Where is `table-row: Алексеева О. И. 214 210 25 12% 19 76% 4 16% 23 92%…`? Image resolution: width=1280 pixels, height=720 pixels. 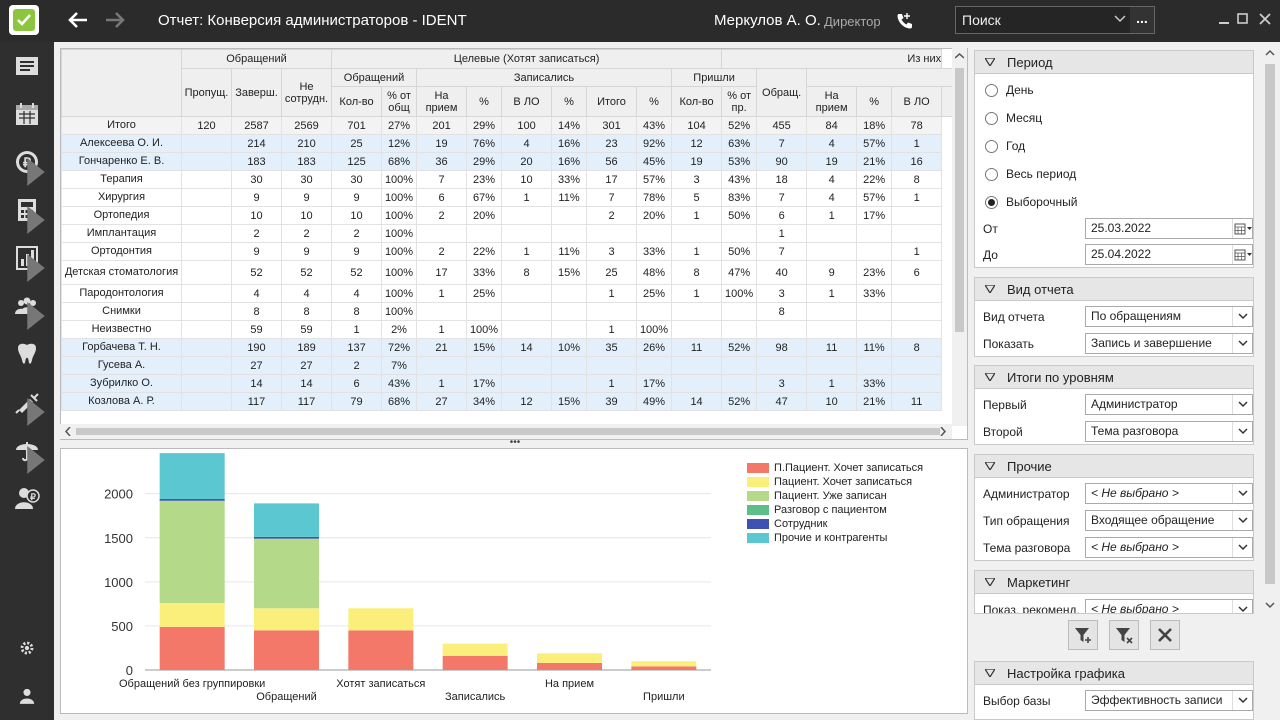 table-row: Алексеева О. И. 214 210 25 12% 19 76% 4 16% 23 92%… is located at coordinates (514, 143).